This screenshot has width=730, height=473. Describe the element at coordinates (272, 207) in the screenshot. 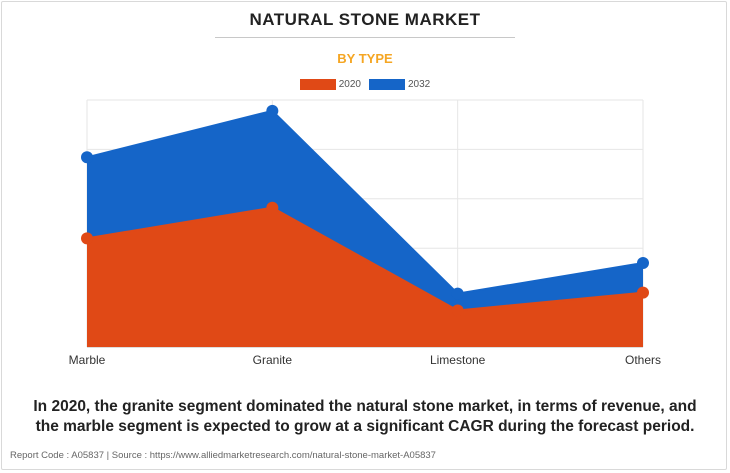

I see `data-point-2020-granite` at that location.